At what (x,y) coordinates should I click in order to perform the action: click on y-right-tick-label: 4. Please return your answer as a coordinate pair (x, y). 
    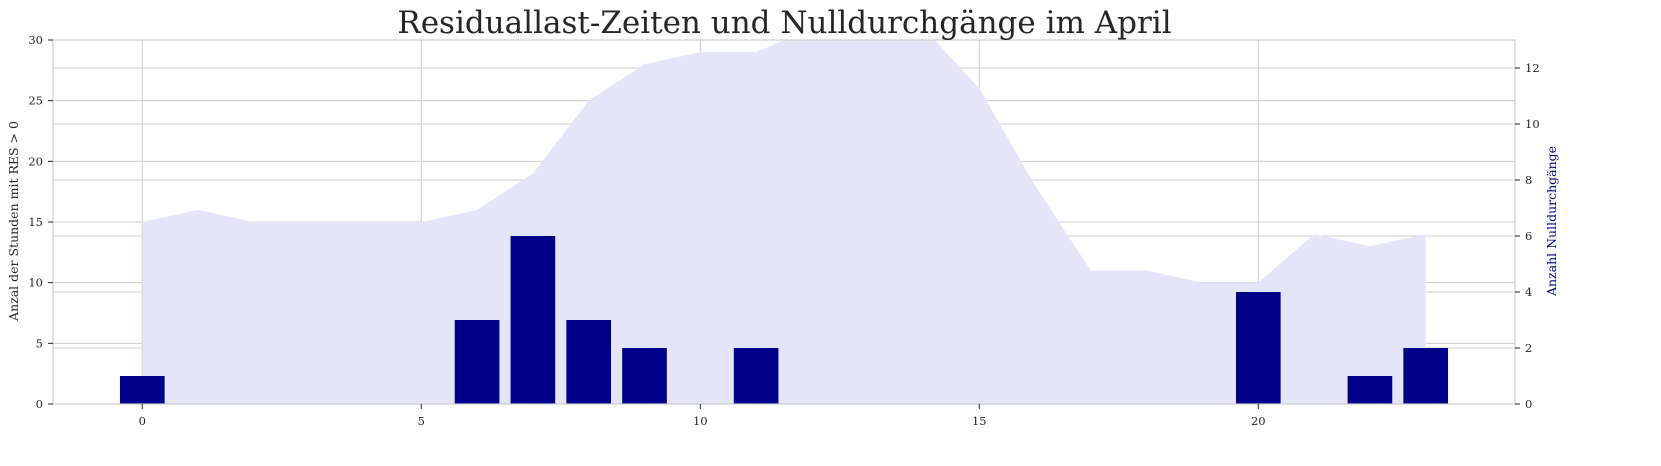
    Looking at the image, I should click on (1528, 292).